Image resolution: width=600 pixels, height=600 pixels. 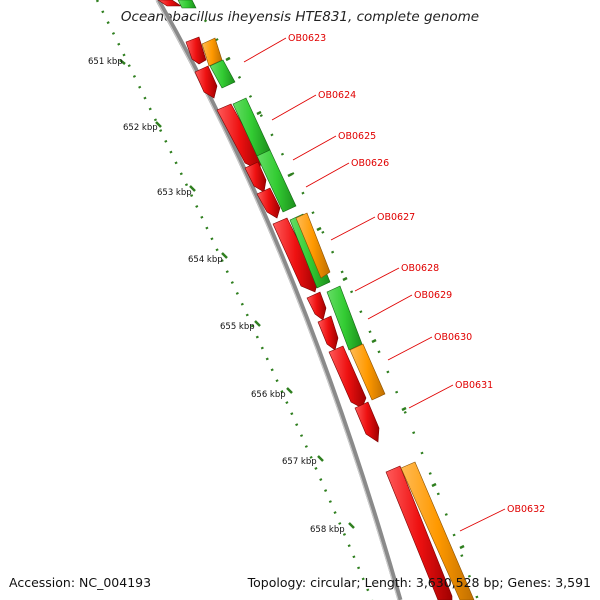 What do you see at coordinates (237, 327) in the screenshot?
I see `scale-label: 655 kbp` at bounding box center [237, 327].